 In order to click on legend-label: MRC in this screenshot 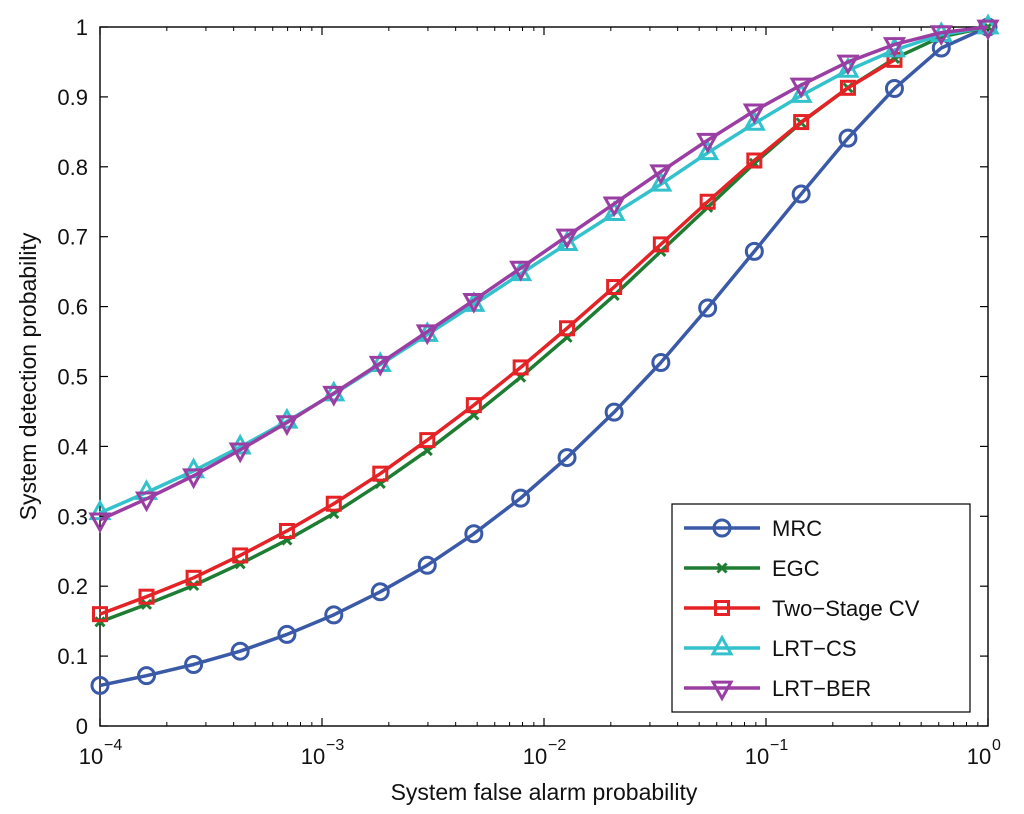, I will do `click(797, 528)`.